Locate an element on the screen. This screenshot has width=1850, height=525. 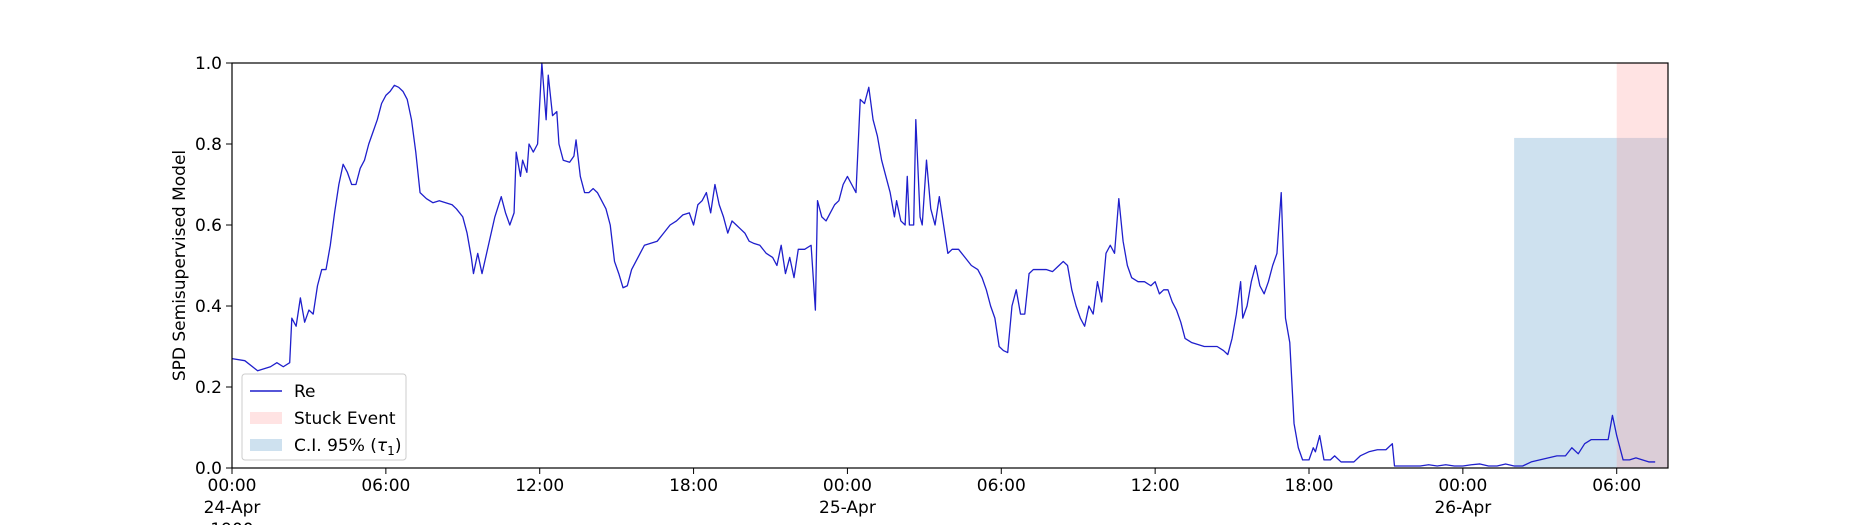
band-stuck-event is located at coordinates (1642, 265).